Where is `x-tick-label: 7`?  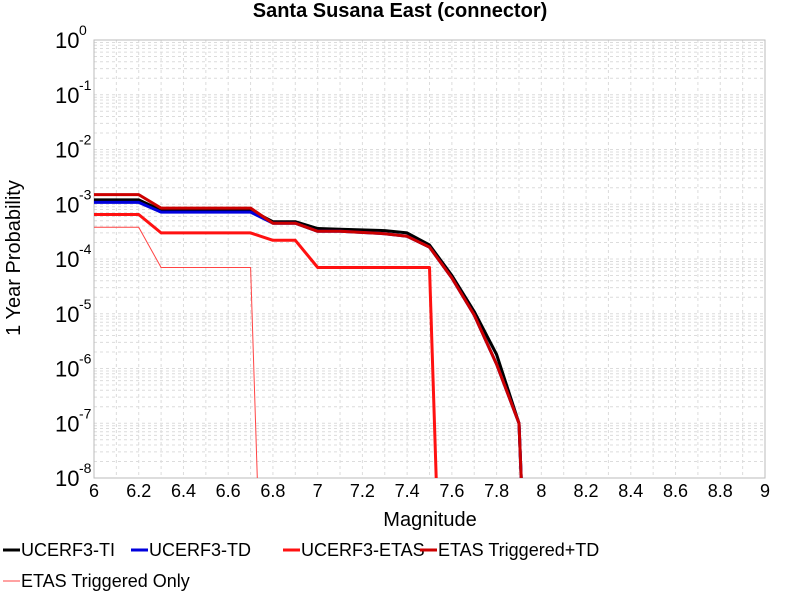
x-tick-label: 7 is located at coordinates (318, 491).